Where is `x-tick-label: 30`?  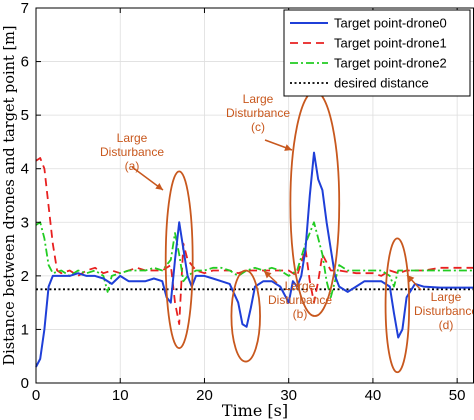 x-tick-label: 30 is located at coordinates (288, 395).